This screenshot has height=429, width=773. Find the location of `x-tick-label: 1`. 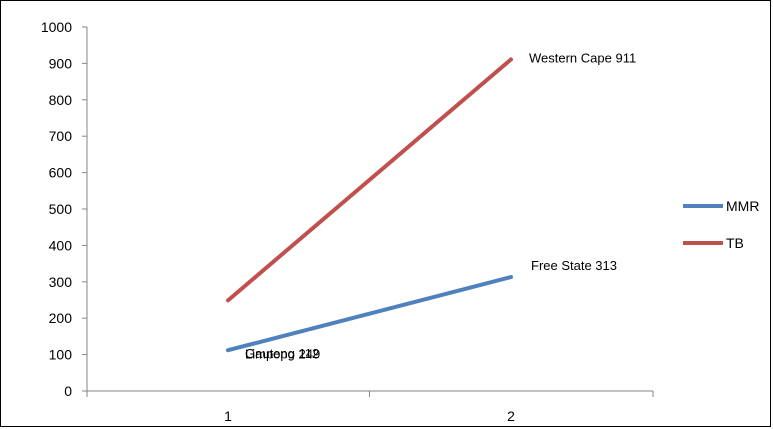

x-tick-label: 1 is located at coordinates (228, 416).